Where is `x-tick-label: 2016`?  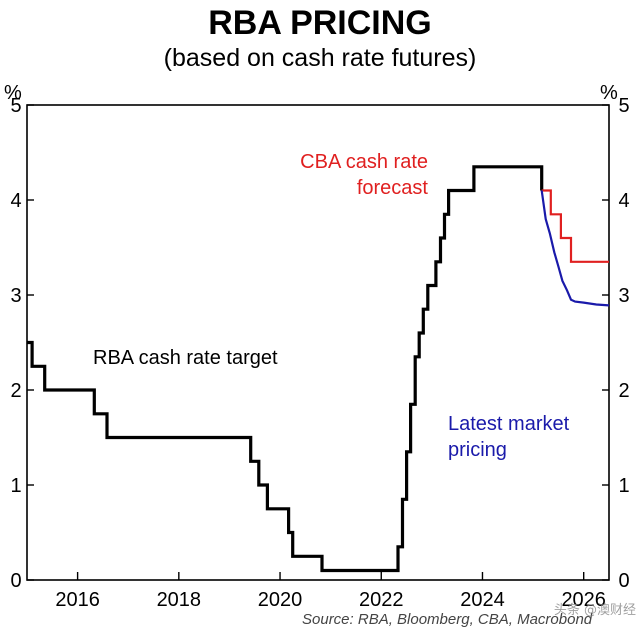
x-tick-label: 2016 is located at coordinates (77, 600).